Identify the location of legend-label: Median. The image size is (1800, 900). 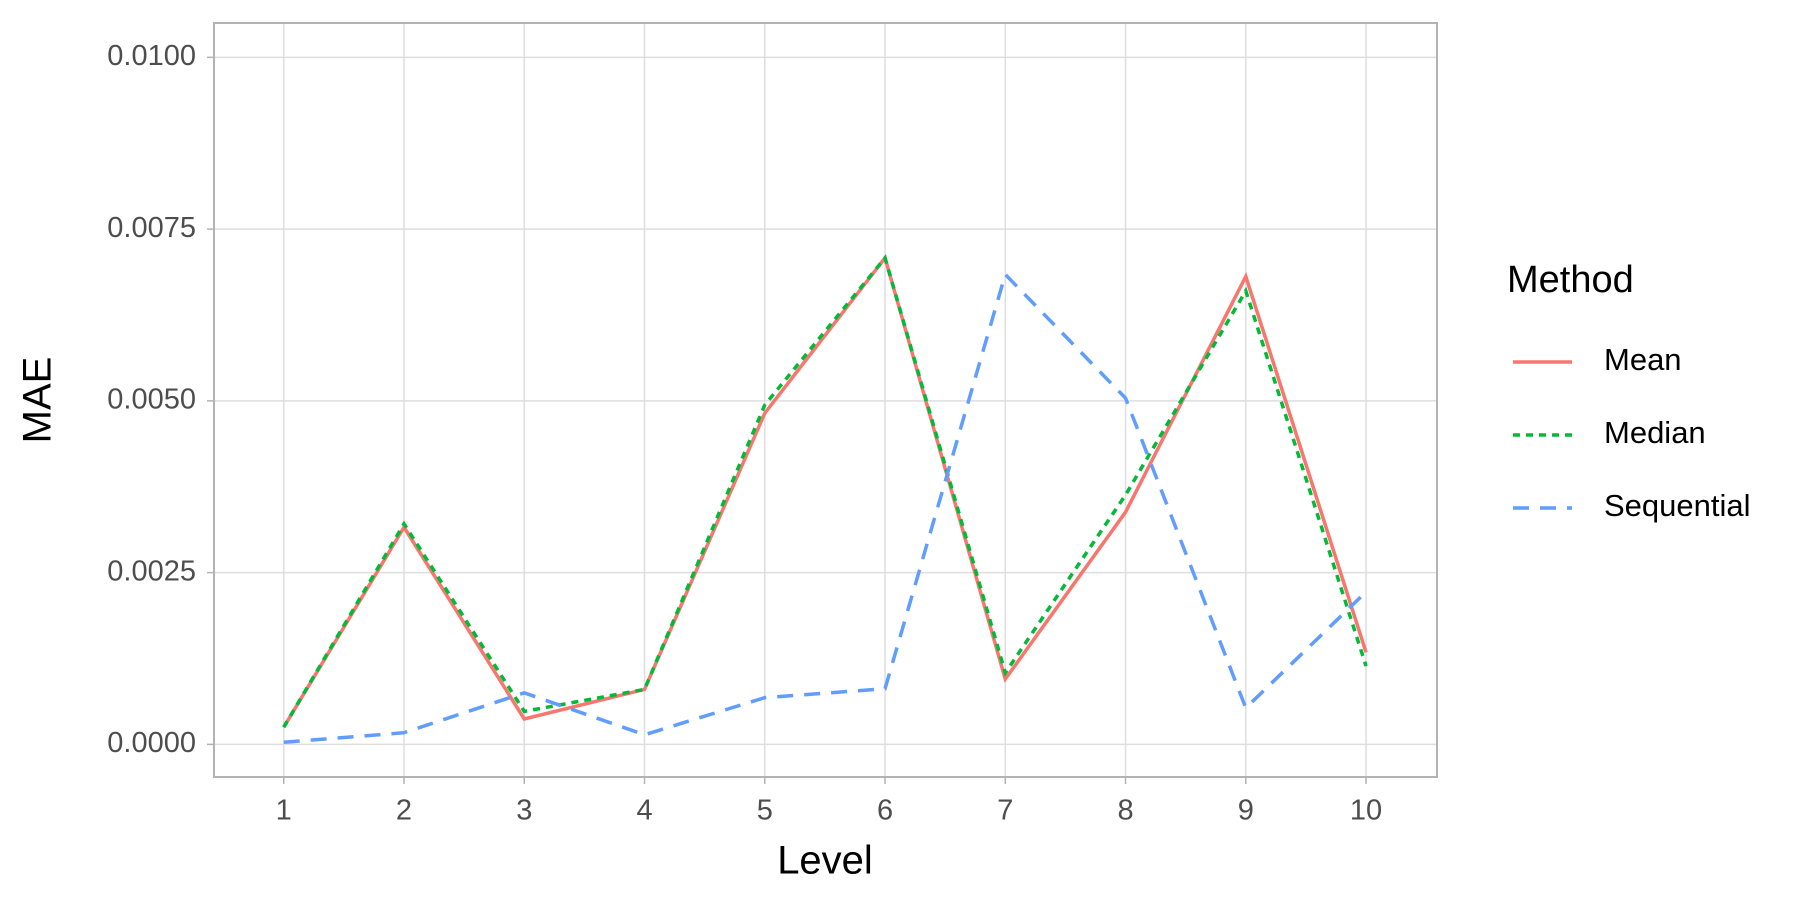
(1655, 432).